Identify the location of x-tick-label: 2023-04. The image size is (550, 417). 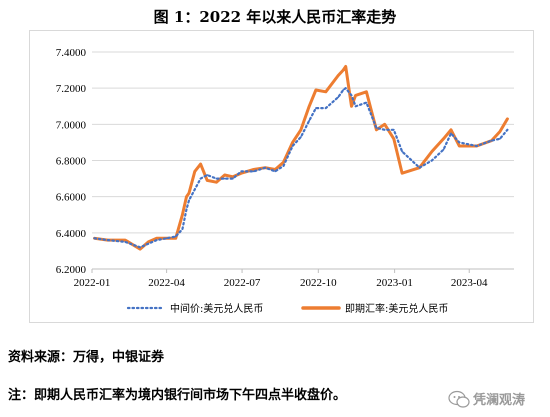
(469, 283).